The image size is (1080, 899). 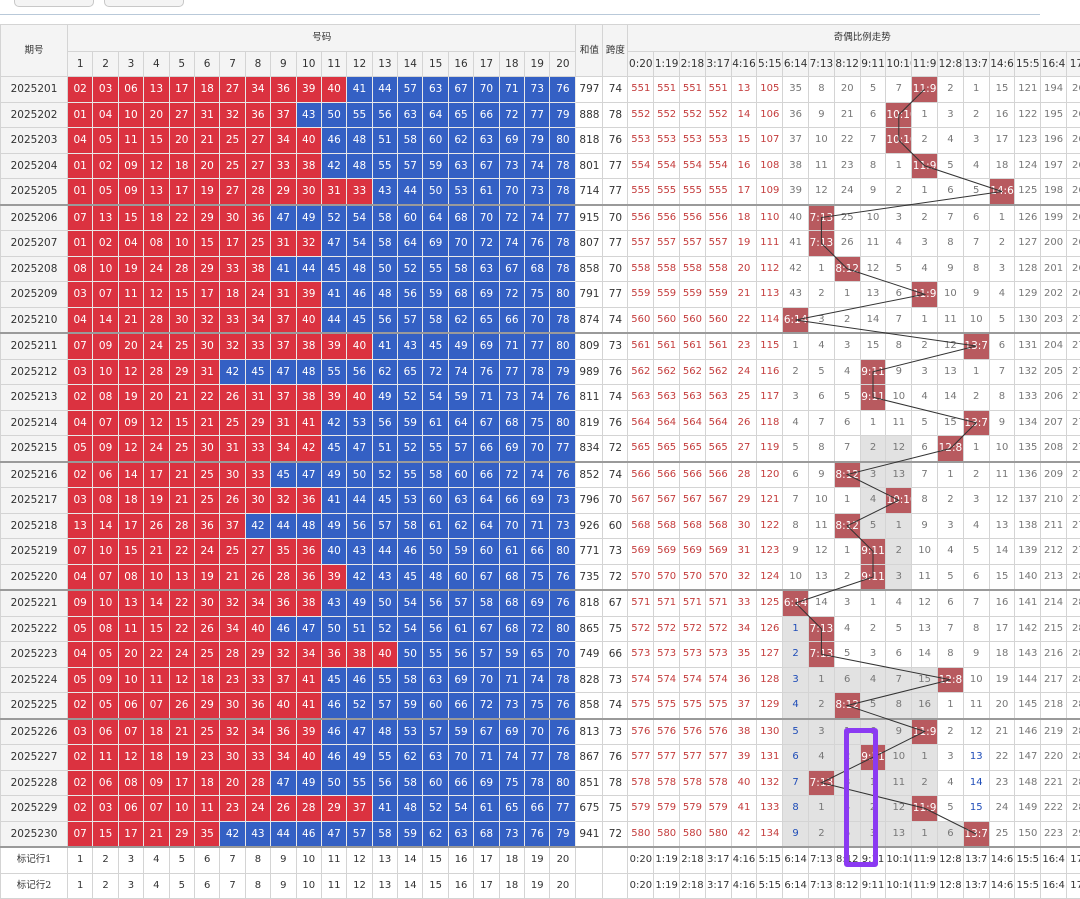 What do you see at coordinates (486, 90) in the screenshot?
I see `number-ball: 70` at bounding box center [486, 90].